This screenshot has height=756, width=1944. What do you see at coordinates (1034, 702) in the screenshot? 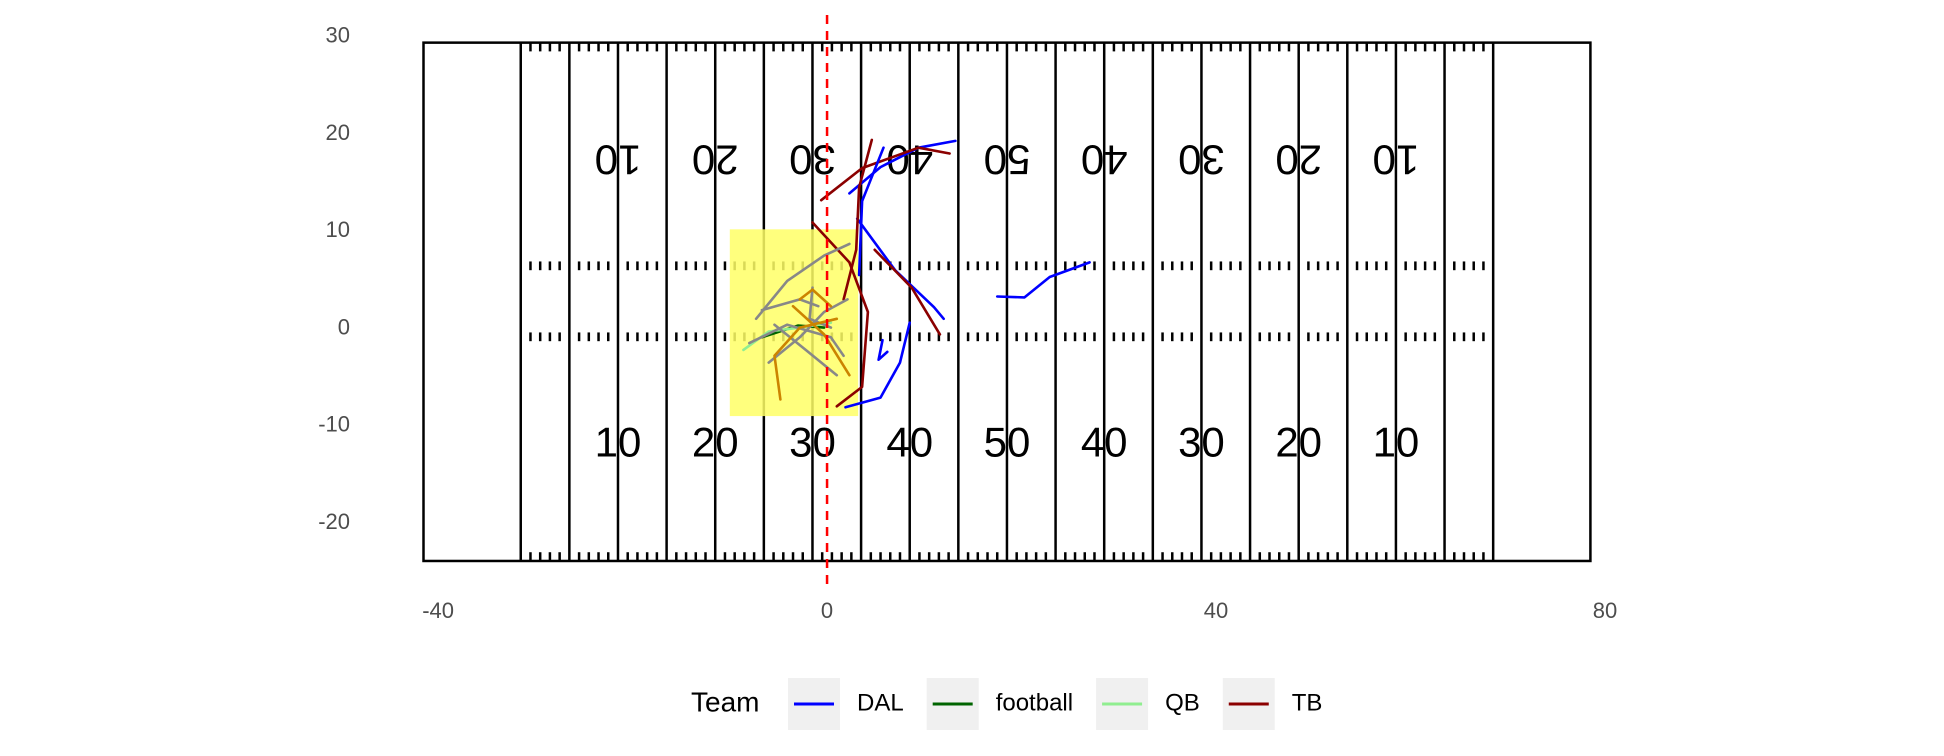
I see `legend-label: football` at bounding box center [1034, 702].